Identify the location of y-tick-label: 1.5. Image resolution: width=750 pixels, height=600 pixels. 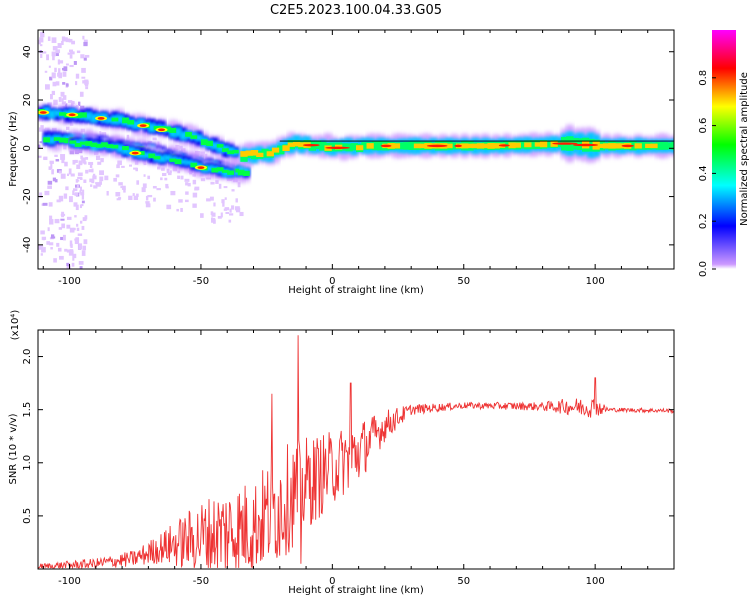
(27, 410).